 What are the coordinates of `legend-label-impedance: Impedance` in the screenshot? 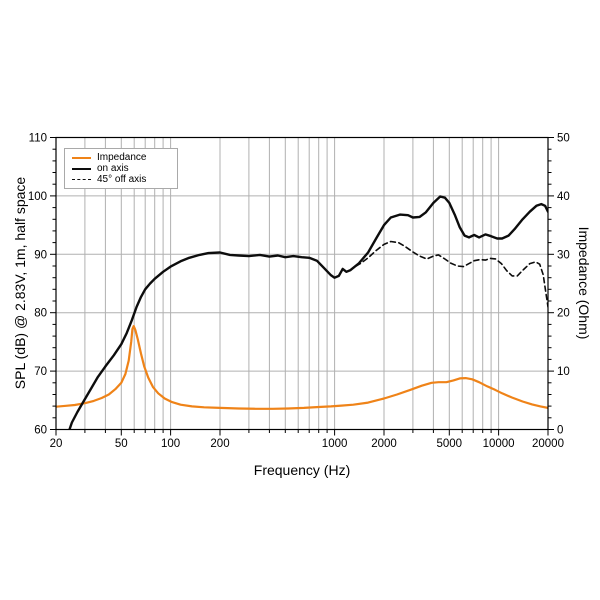 It's located at (122, 157).